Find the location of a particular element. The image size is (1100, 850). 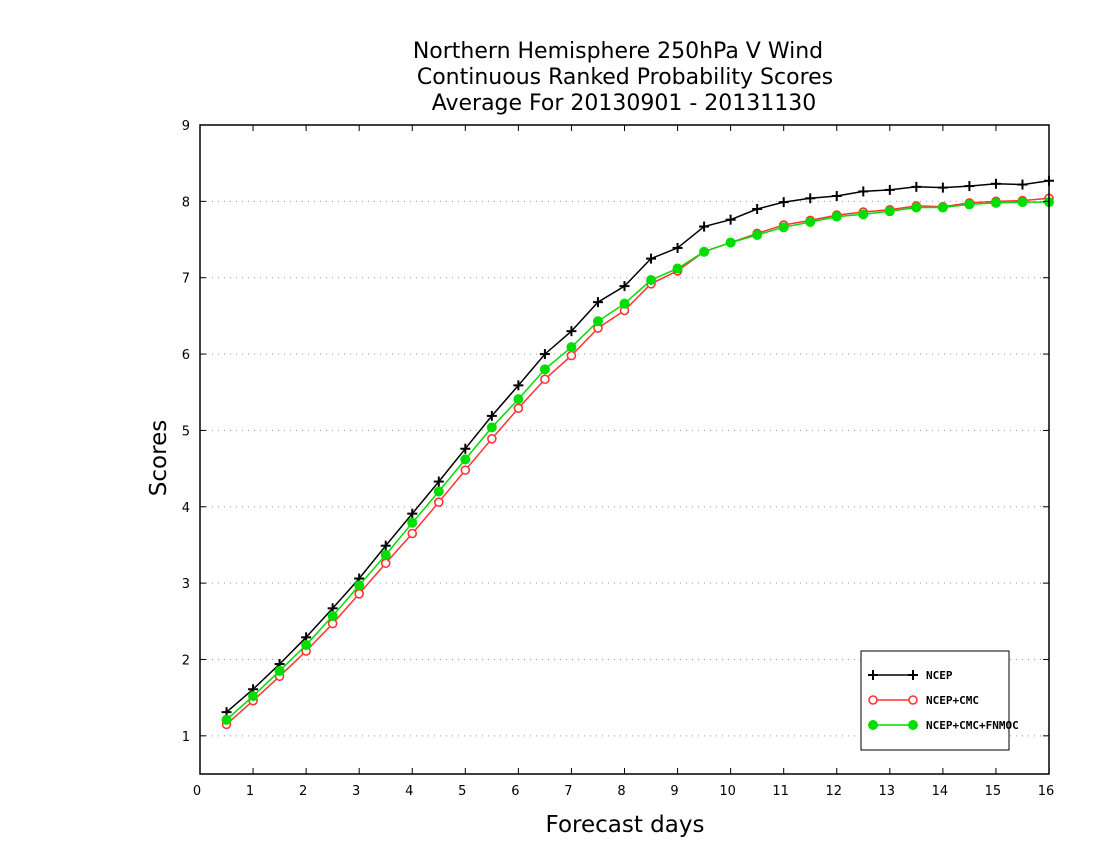

x-tick-label: 8 is located at coordinates (621, 791).